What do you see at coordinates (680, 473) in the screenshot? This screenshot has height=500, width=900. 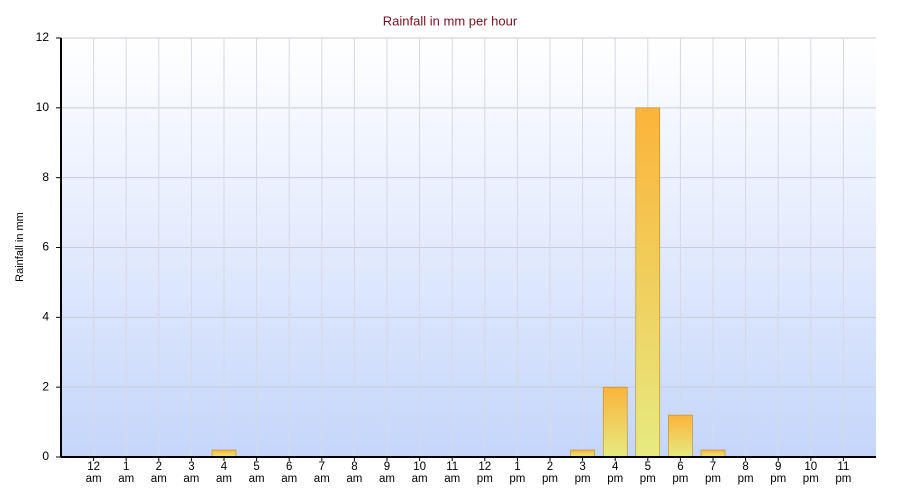 I see `x-tick-label: 6 pm` at bounding box center [680, 473].